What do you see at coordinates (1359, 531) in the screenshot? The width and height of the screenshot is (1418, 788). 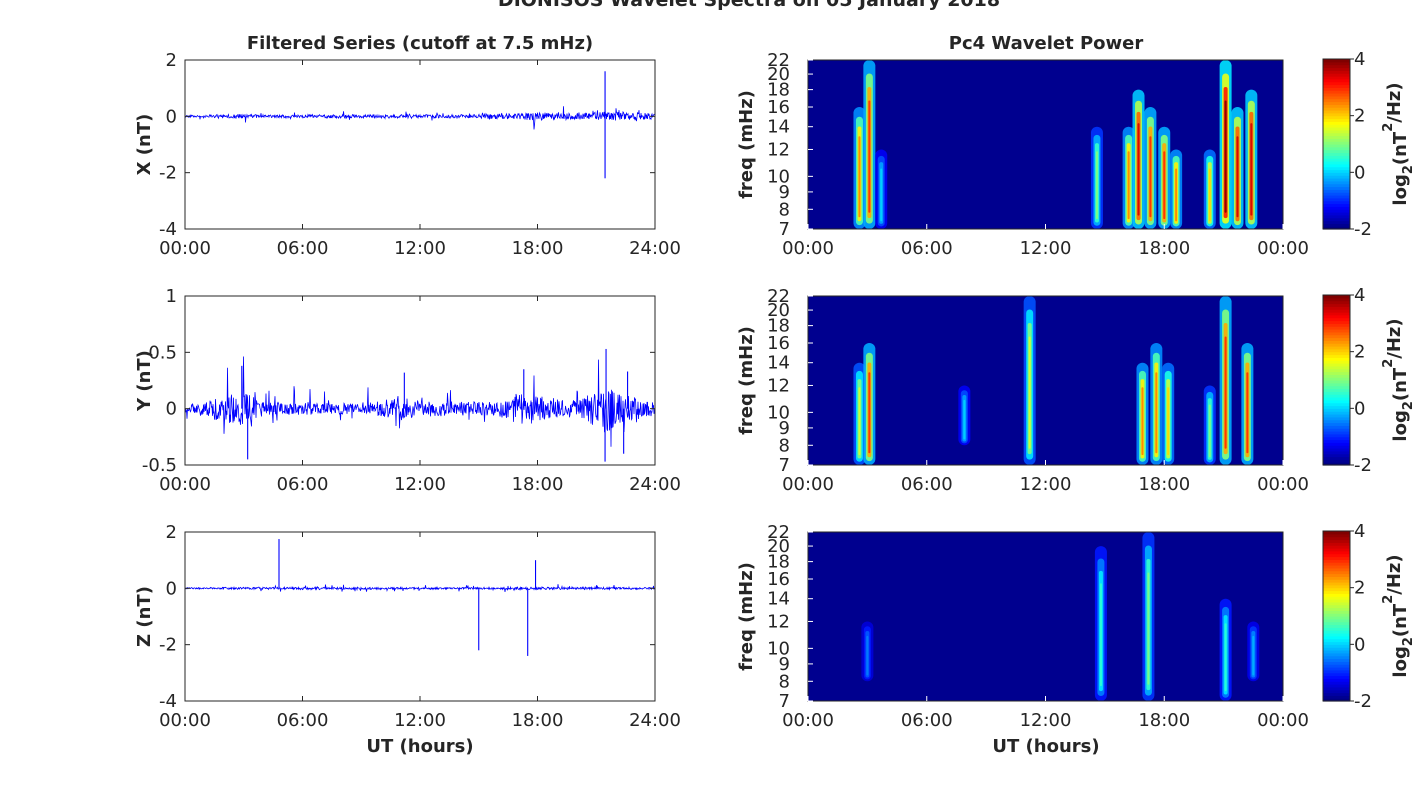 I see `colorbar-tick-label: 4` at bounding box center [1359, 531].